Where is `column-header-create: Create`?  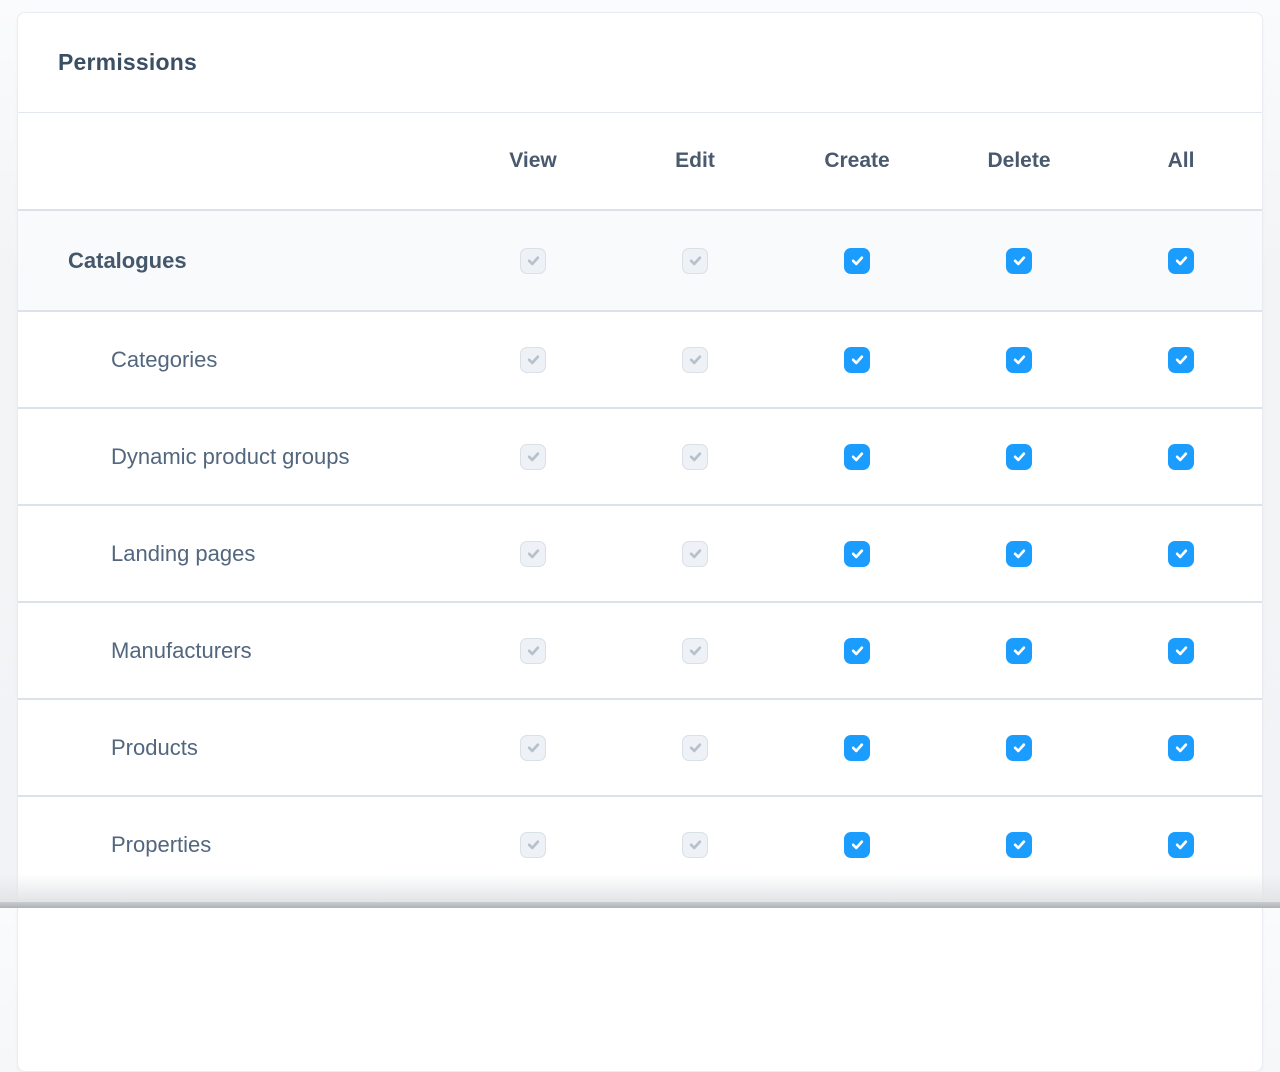
column-header-create: Create is located at coordinates (857, 160).